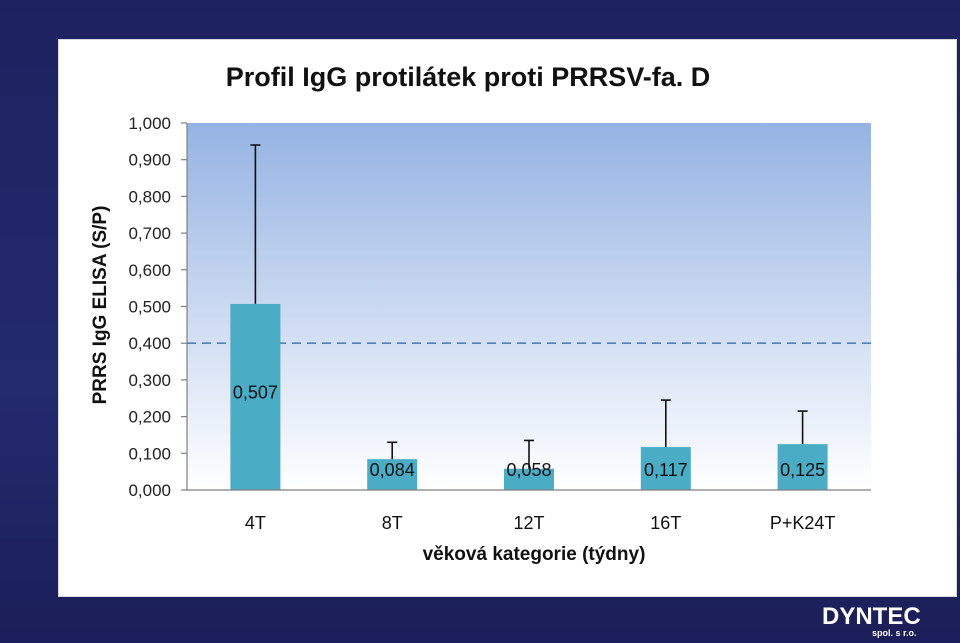  Describe the element at coordinates (802, 470) in the screenshot. I see `data-label: 0,125` at that location.